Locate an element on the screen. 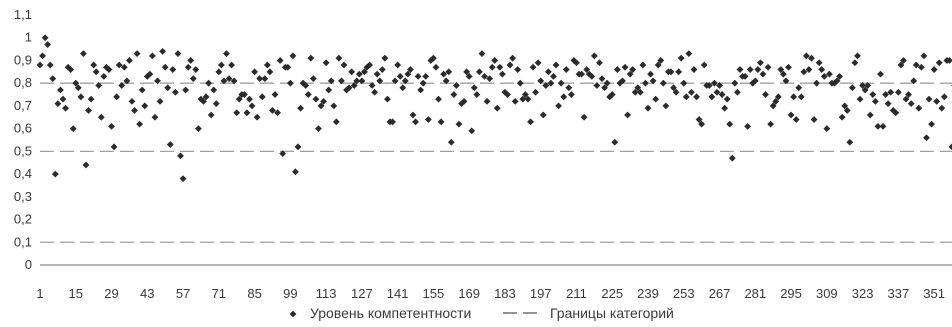 The width and height of the screenshot is (952, 327). x-tick-label: 239 is located at coordinates (648, 293).